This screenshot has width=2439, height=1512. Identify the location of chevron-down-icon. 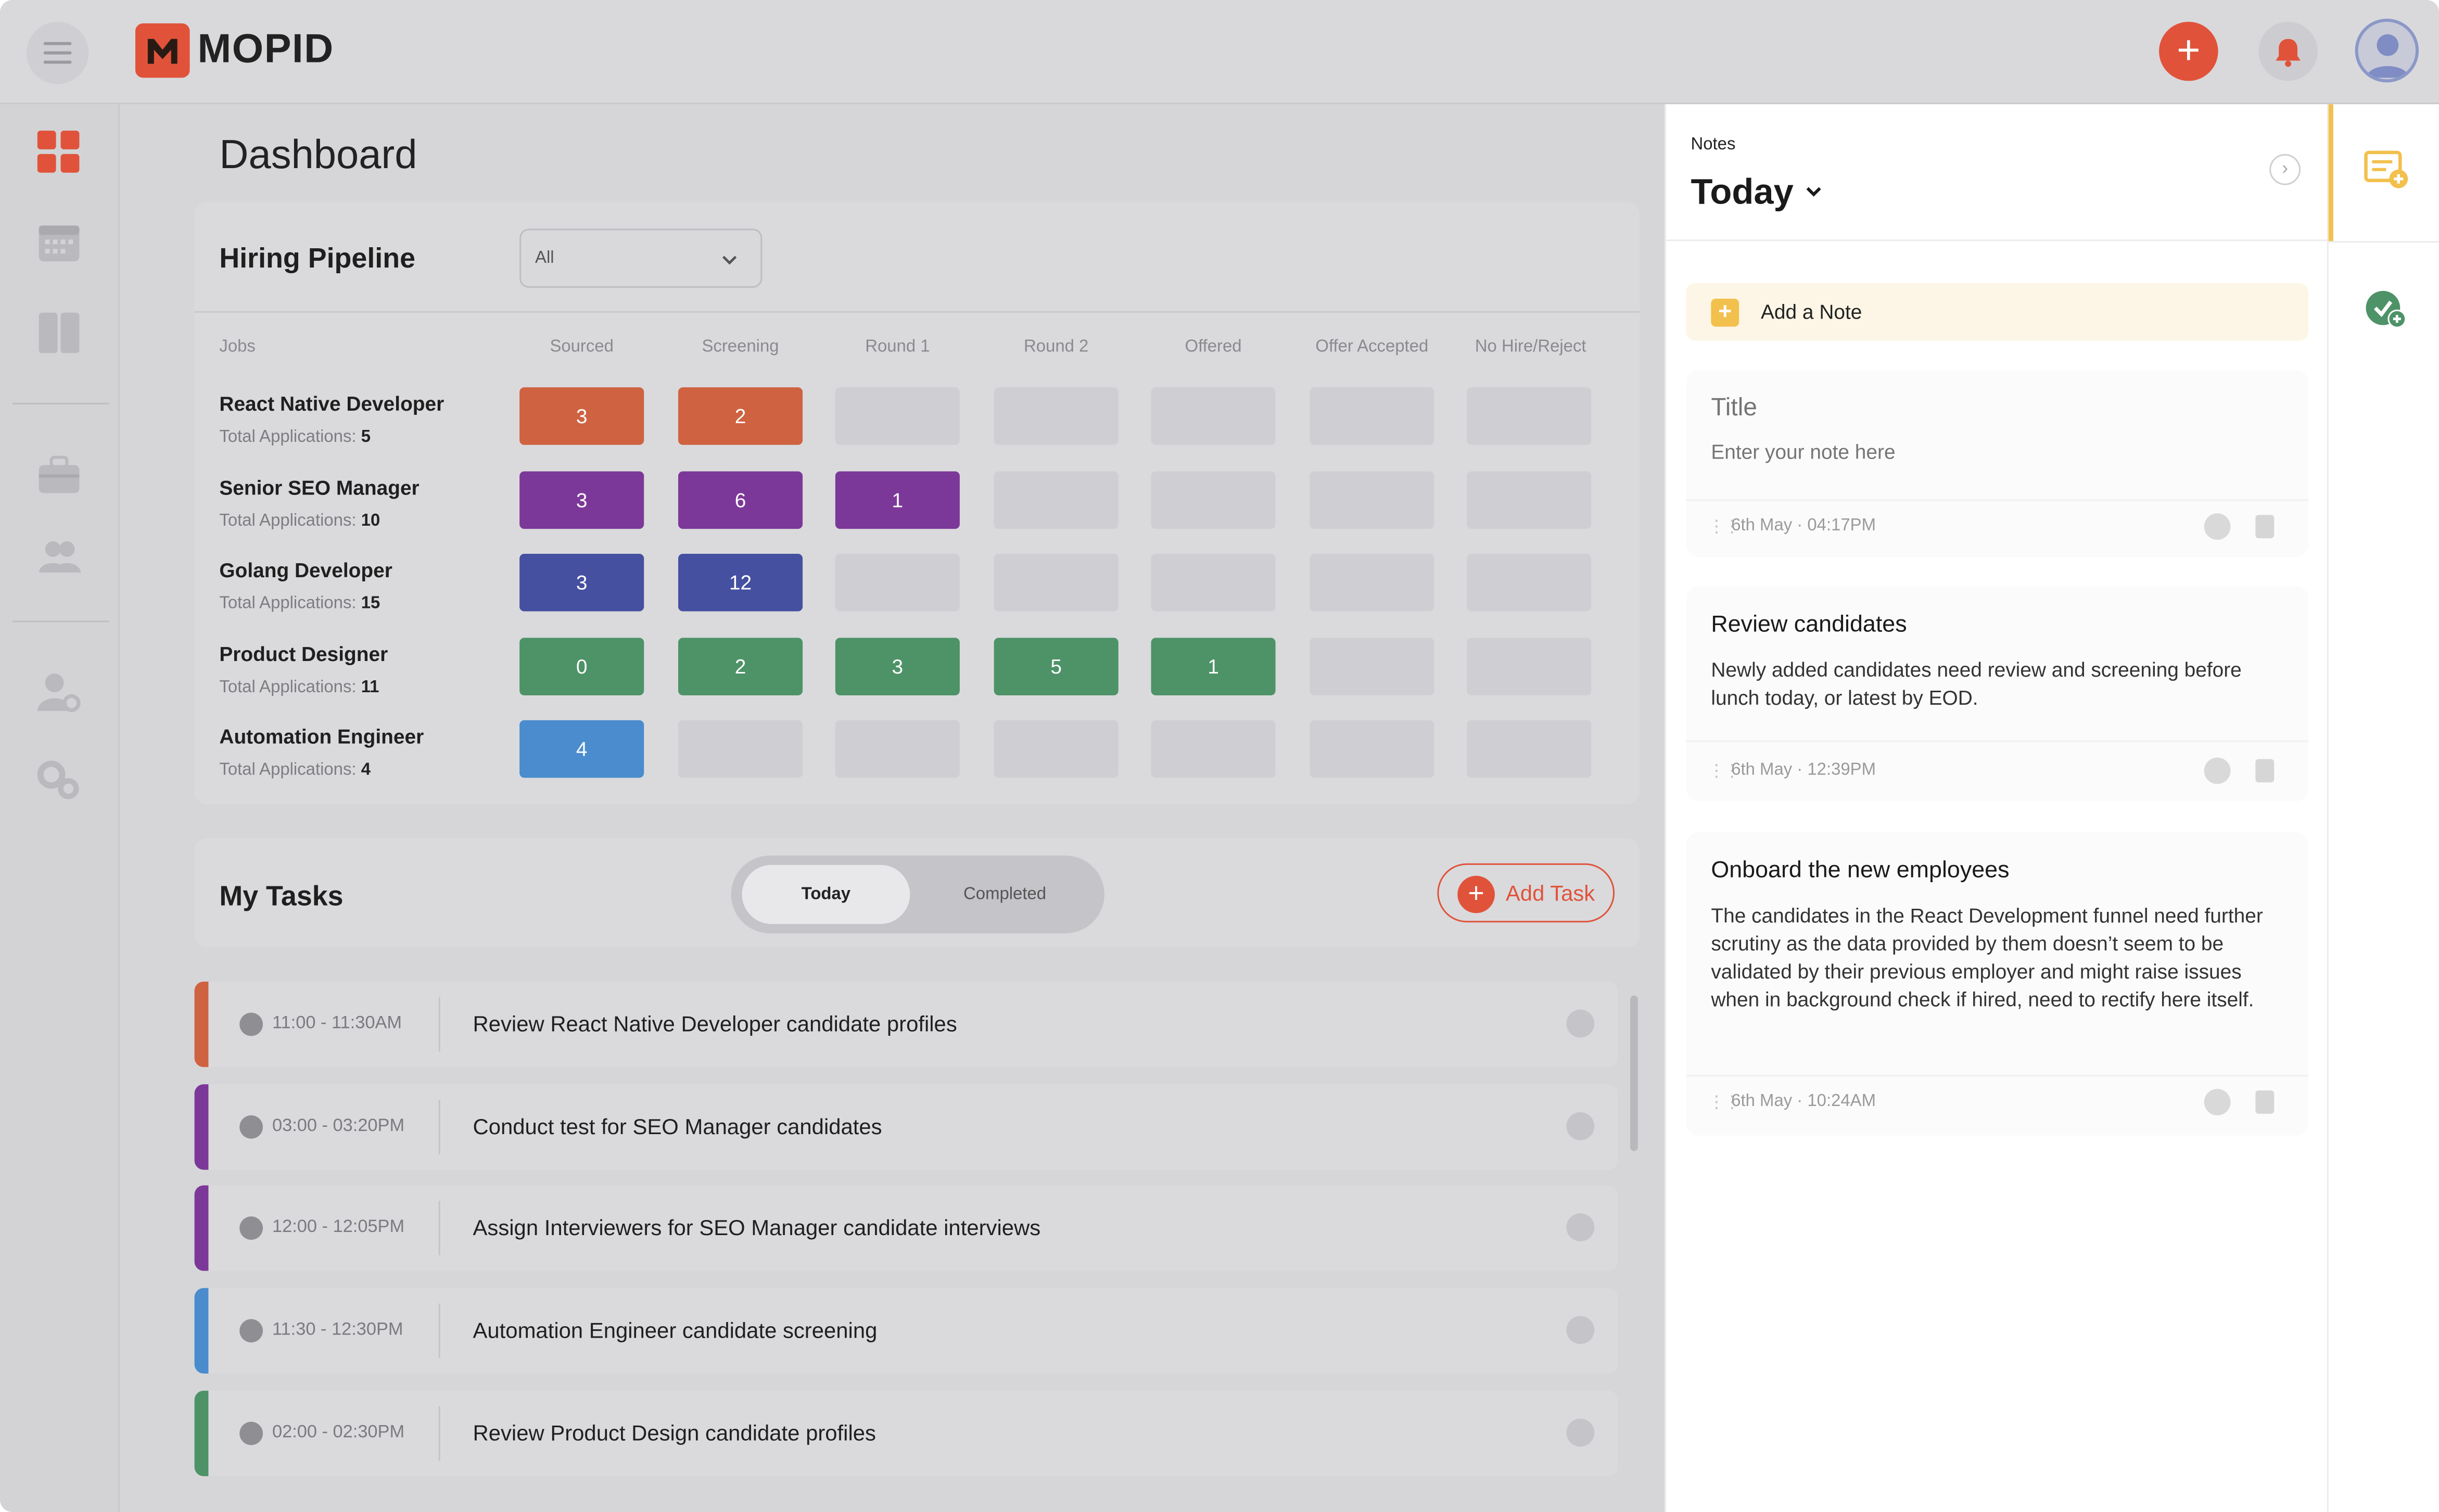
(1814, 191).